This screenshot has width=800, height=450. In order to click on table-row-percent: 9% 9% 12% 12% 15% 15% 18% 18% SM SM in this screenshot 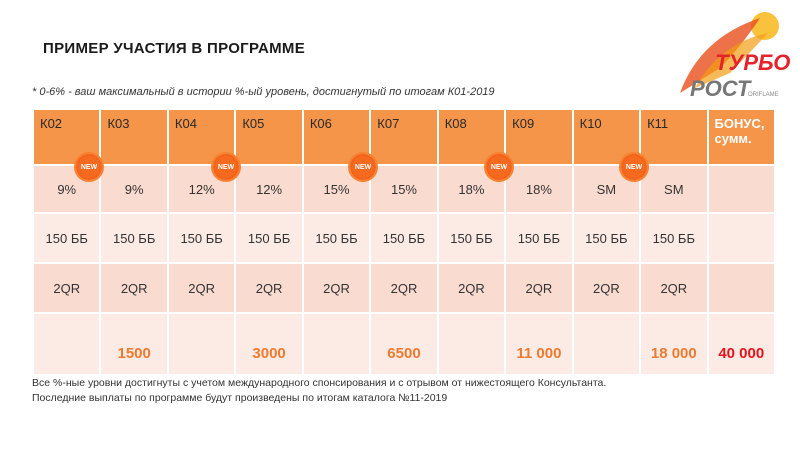, I will do `click(404, 189)`.